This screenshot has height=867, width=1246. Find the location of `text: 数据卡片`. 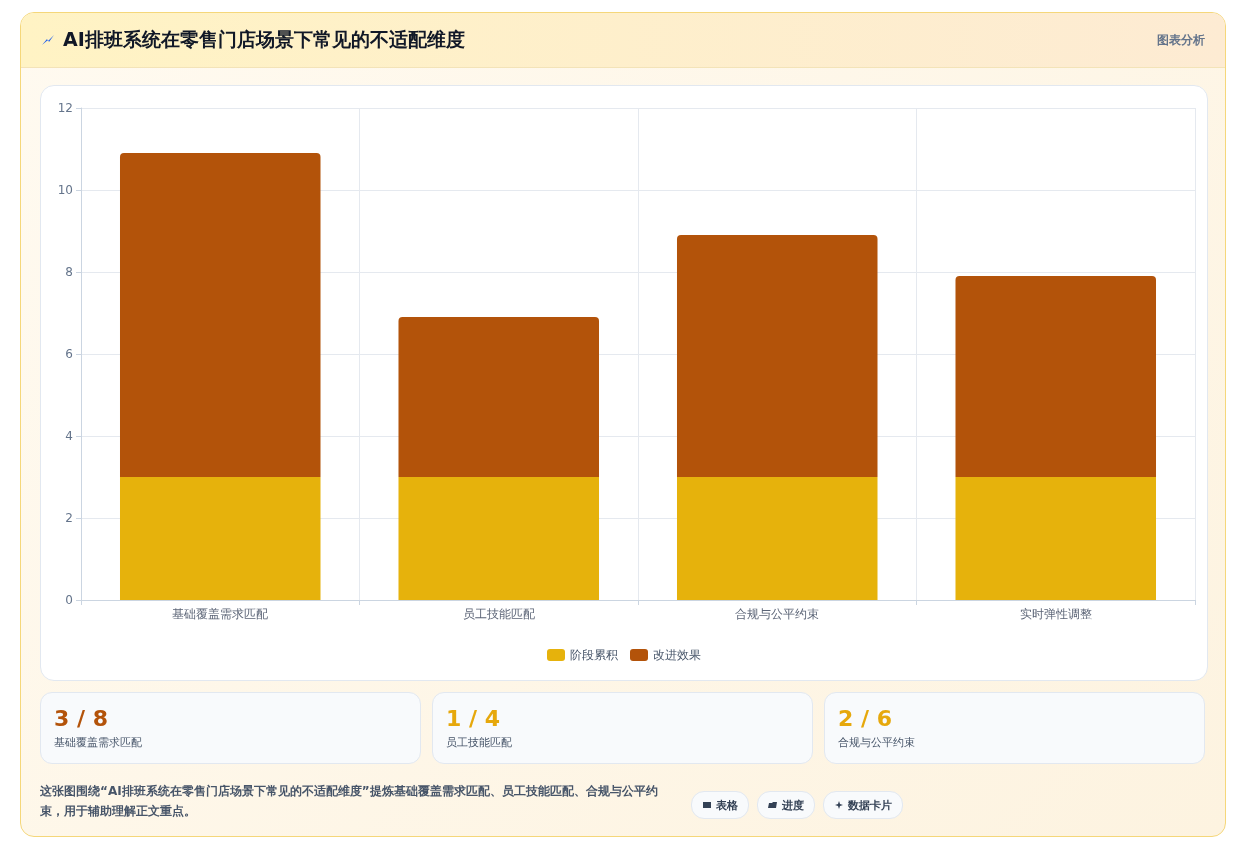

text: 数据卡片 is located at coordinates (863, 805).